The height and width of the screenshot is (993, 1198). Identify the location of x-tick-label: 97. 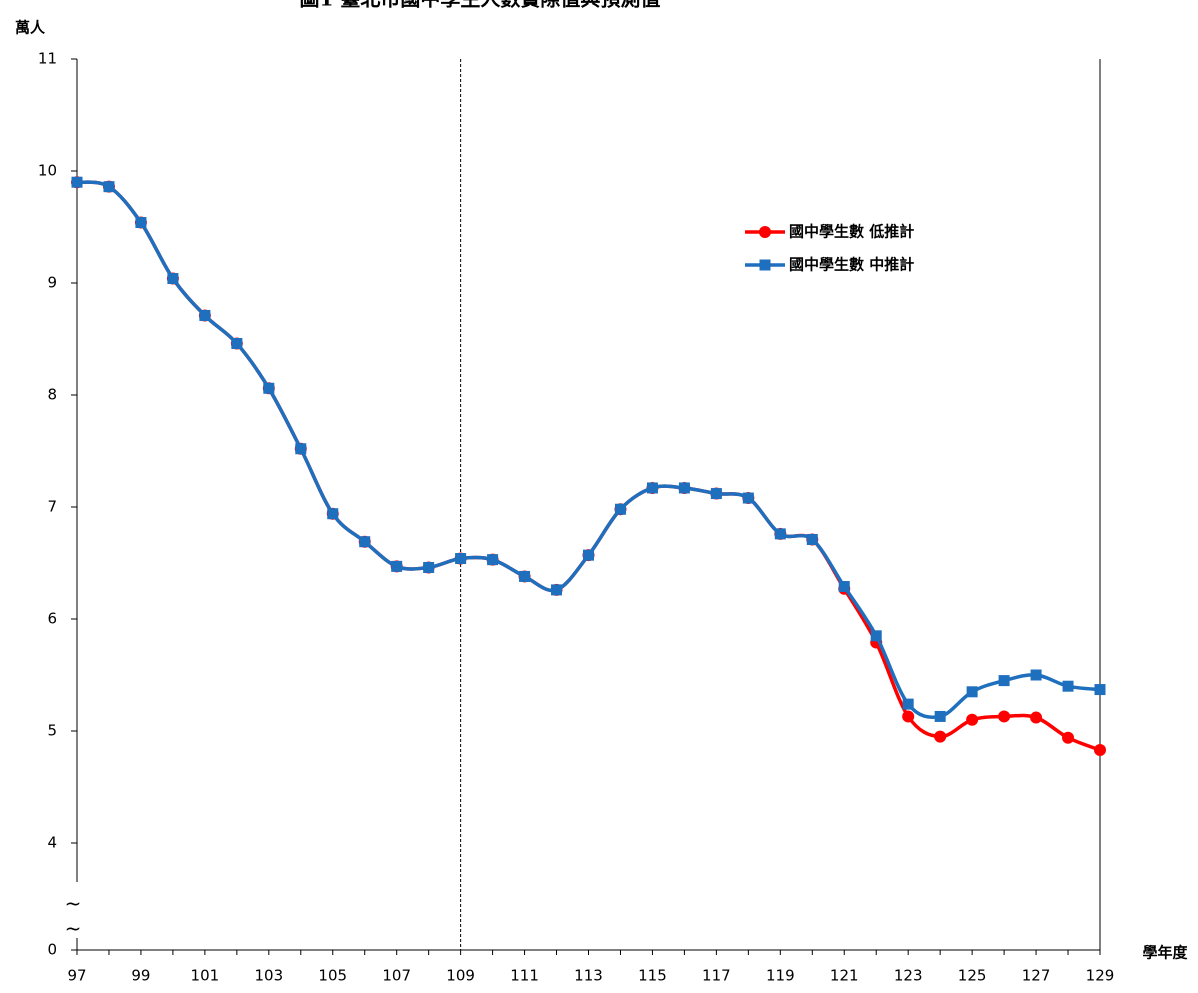
(76, 976).